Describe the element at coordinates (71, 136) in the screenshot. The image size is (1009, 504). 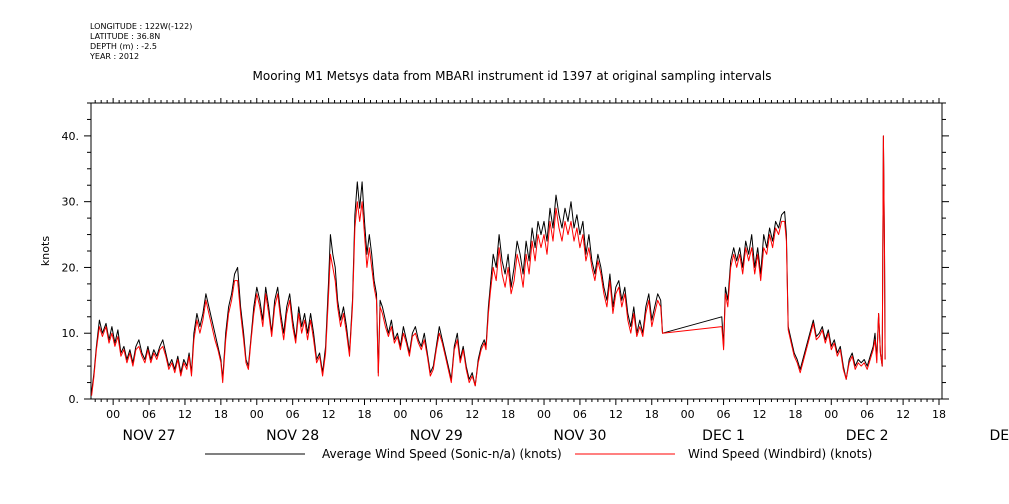
I see `y-tick-label: 40.` at that location.